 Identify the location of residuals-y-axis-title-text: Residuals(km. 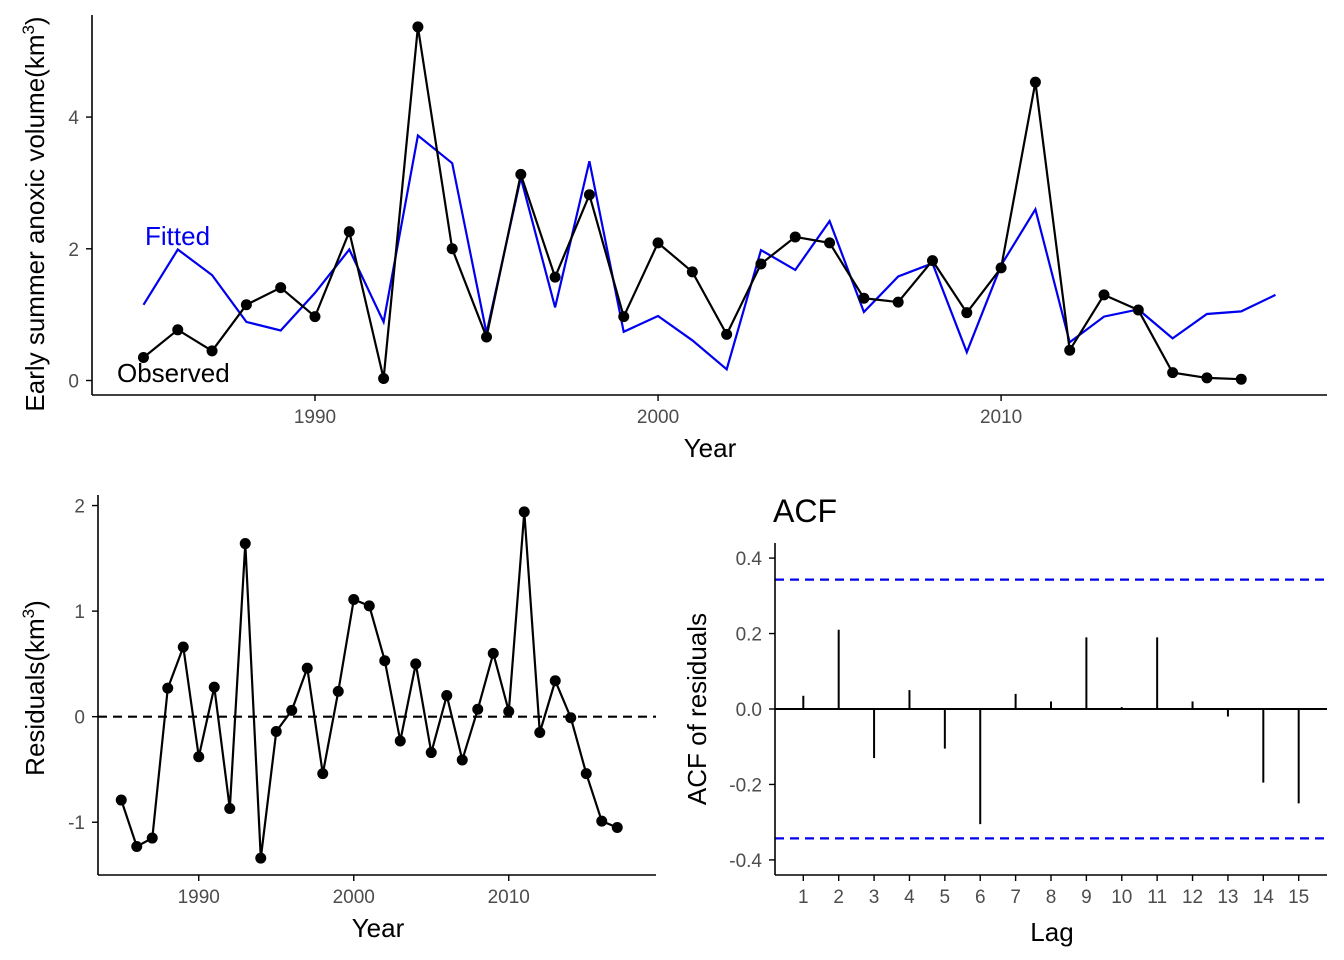
(35, 697).